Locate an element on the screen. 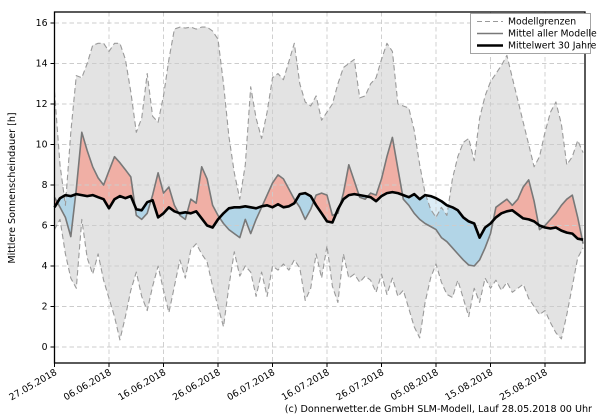 The width and height of the screenshot is (600, 420). y-tick-label: 6 is located at coordinates (45, 226).